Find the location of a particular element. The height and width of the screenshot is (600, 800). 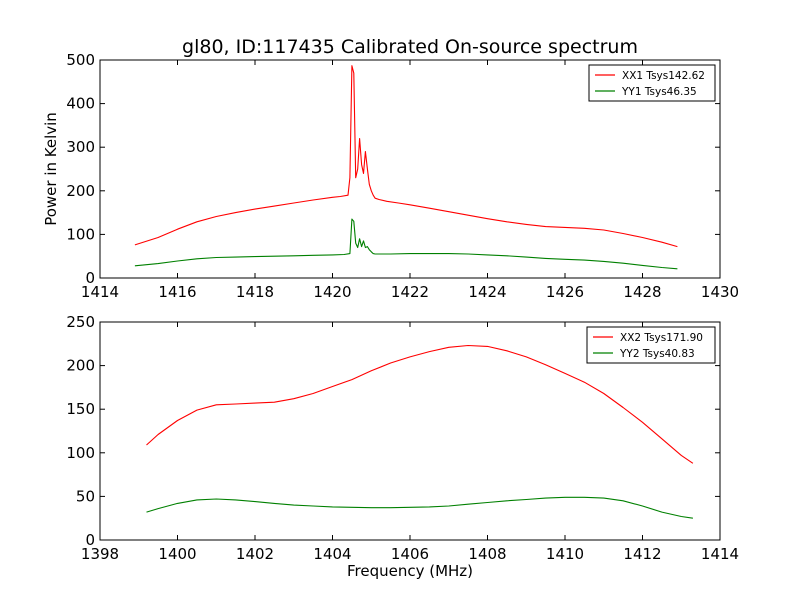

x-tick-label: 1406 is located at coordinates (410, 554).